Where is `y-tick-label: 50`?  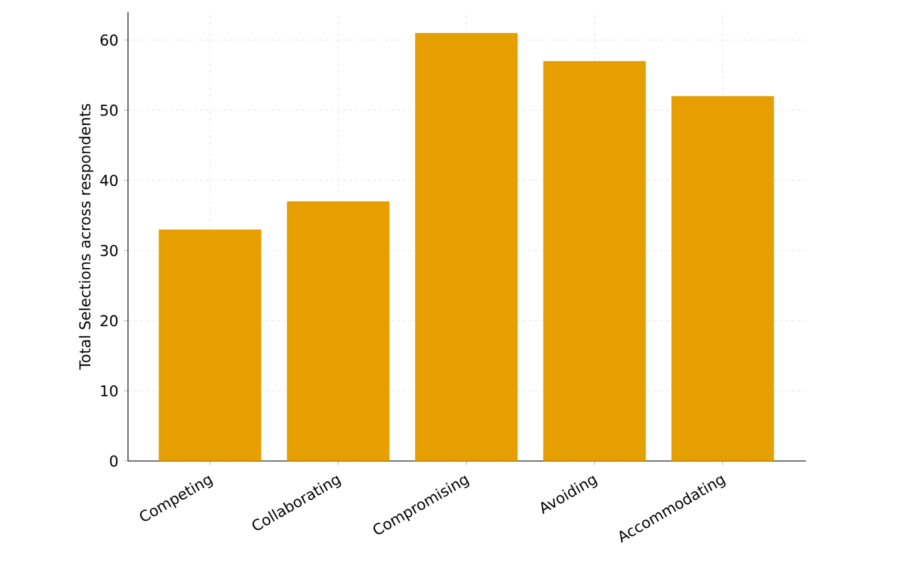
y-tick-label: 50 is located at coordinates (109, 110).